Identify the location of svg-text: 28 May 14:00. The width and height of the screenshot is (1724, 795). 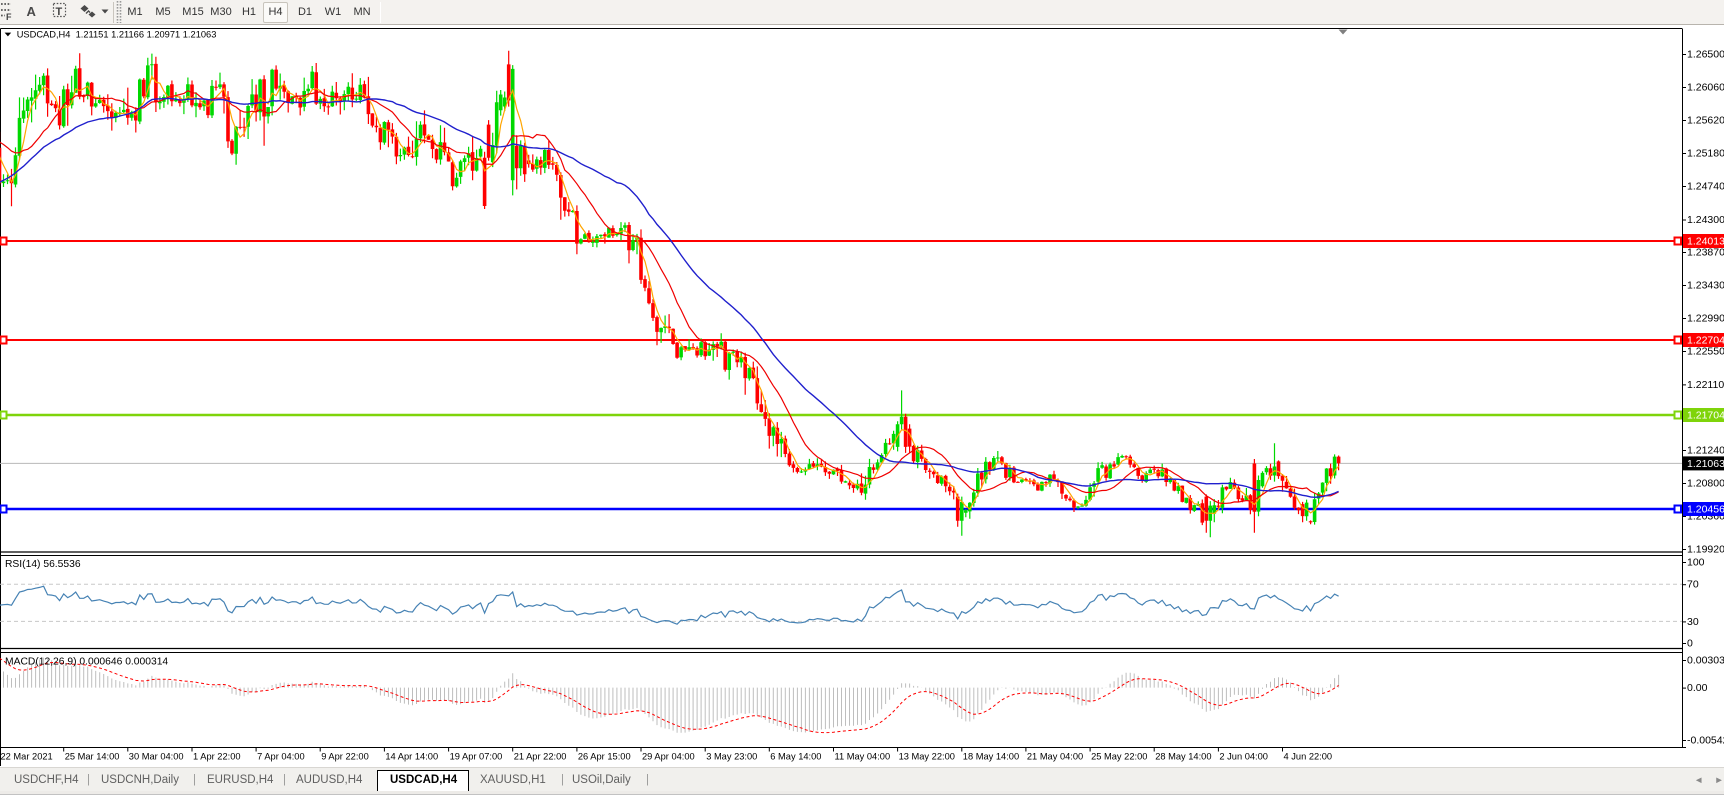
(1183, 757).